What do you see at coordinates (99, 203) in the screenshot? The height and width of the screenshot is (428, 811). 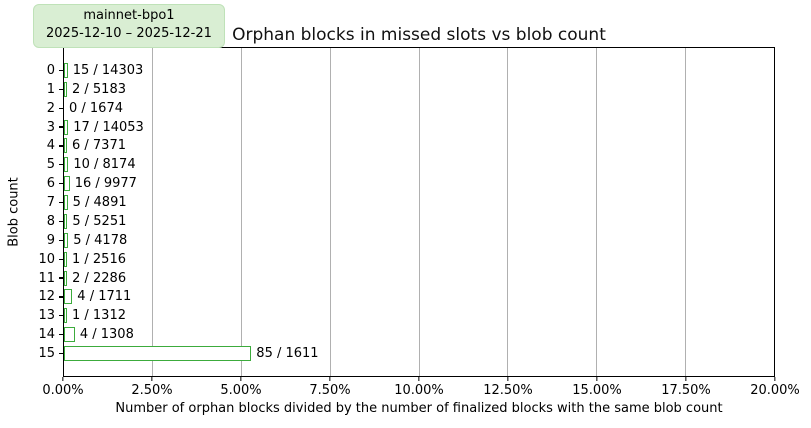 I see `bar-value-label: 5 / 4891` at bounding box center [99, 203].